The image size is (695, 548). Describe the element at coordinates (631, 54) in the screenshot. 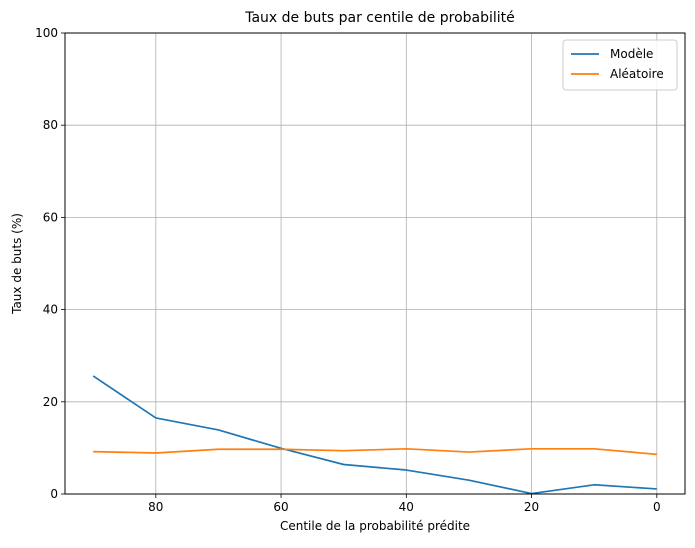

I see `legend-label-modele: Modèle` at that location.